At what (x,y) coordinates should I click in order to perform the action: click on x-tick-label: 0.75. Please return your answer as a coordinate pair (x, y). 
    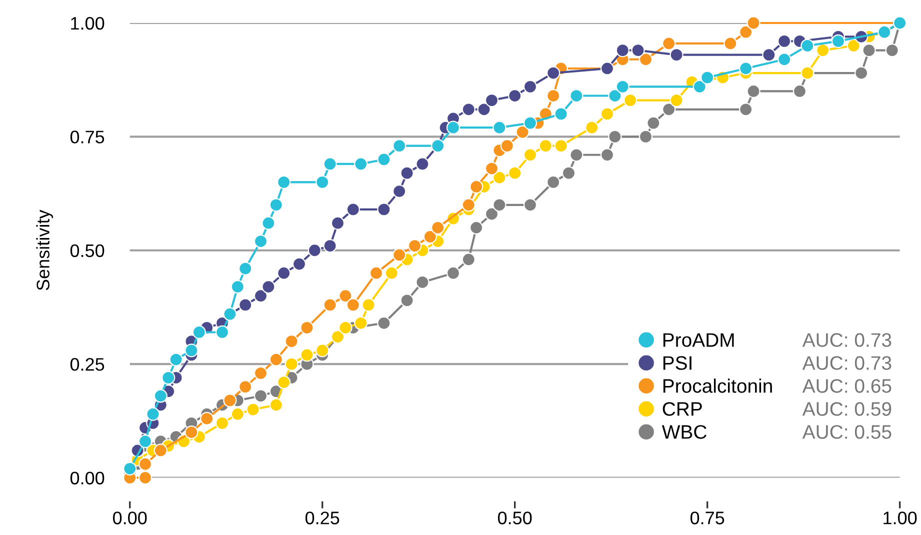
    Looking at the image, I should click on (707, 518).